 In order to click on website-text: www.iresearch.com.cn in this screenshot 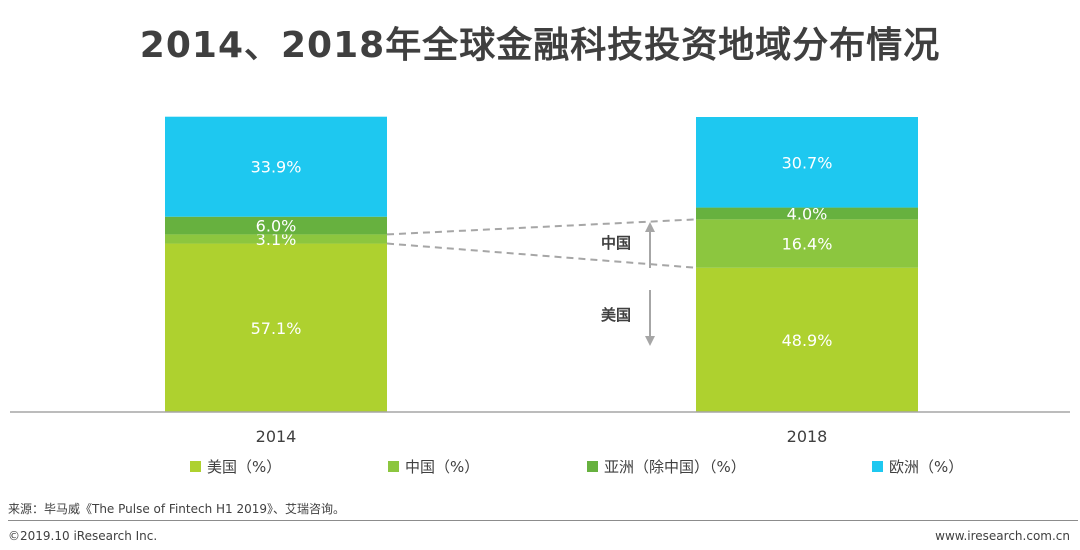, I will do `click(1002, 536)`.